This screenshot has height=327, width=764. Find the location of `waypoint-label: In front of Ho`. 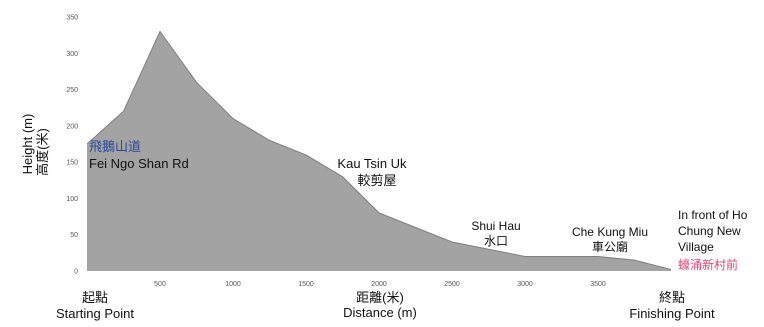

waypoint-label: In front of Ho is located at coordinates (713, 215).